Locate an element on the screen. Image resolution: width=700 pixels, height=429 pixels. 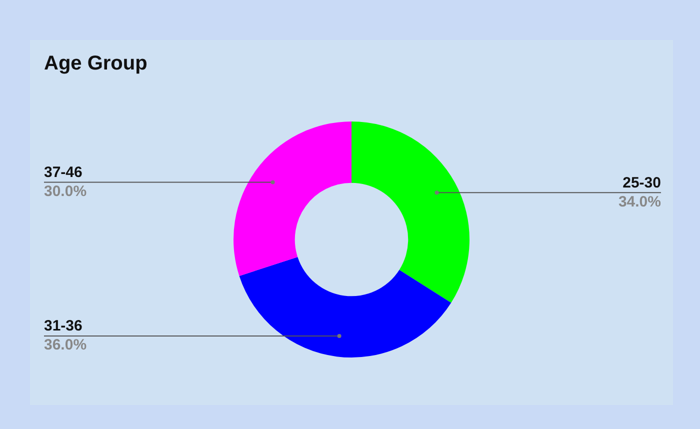
data-label: 30.0% is located at coordinates (65, 191).